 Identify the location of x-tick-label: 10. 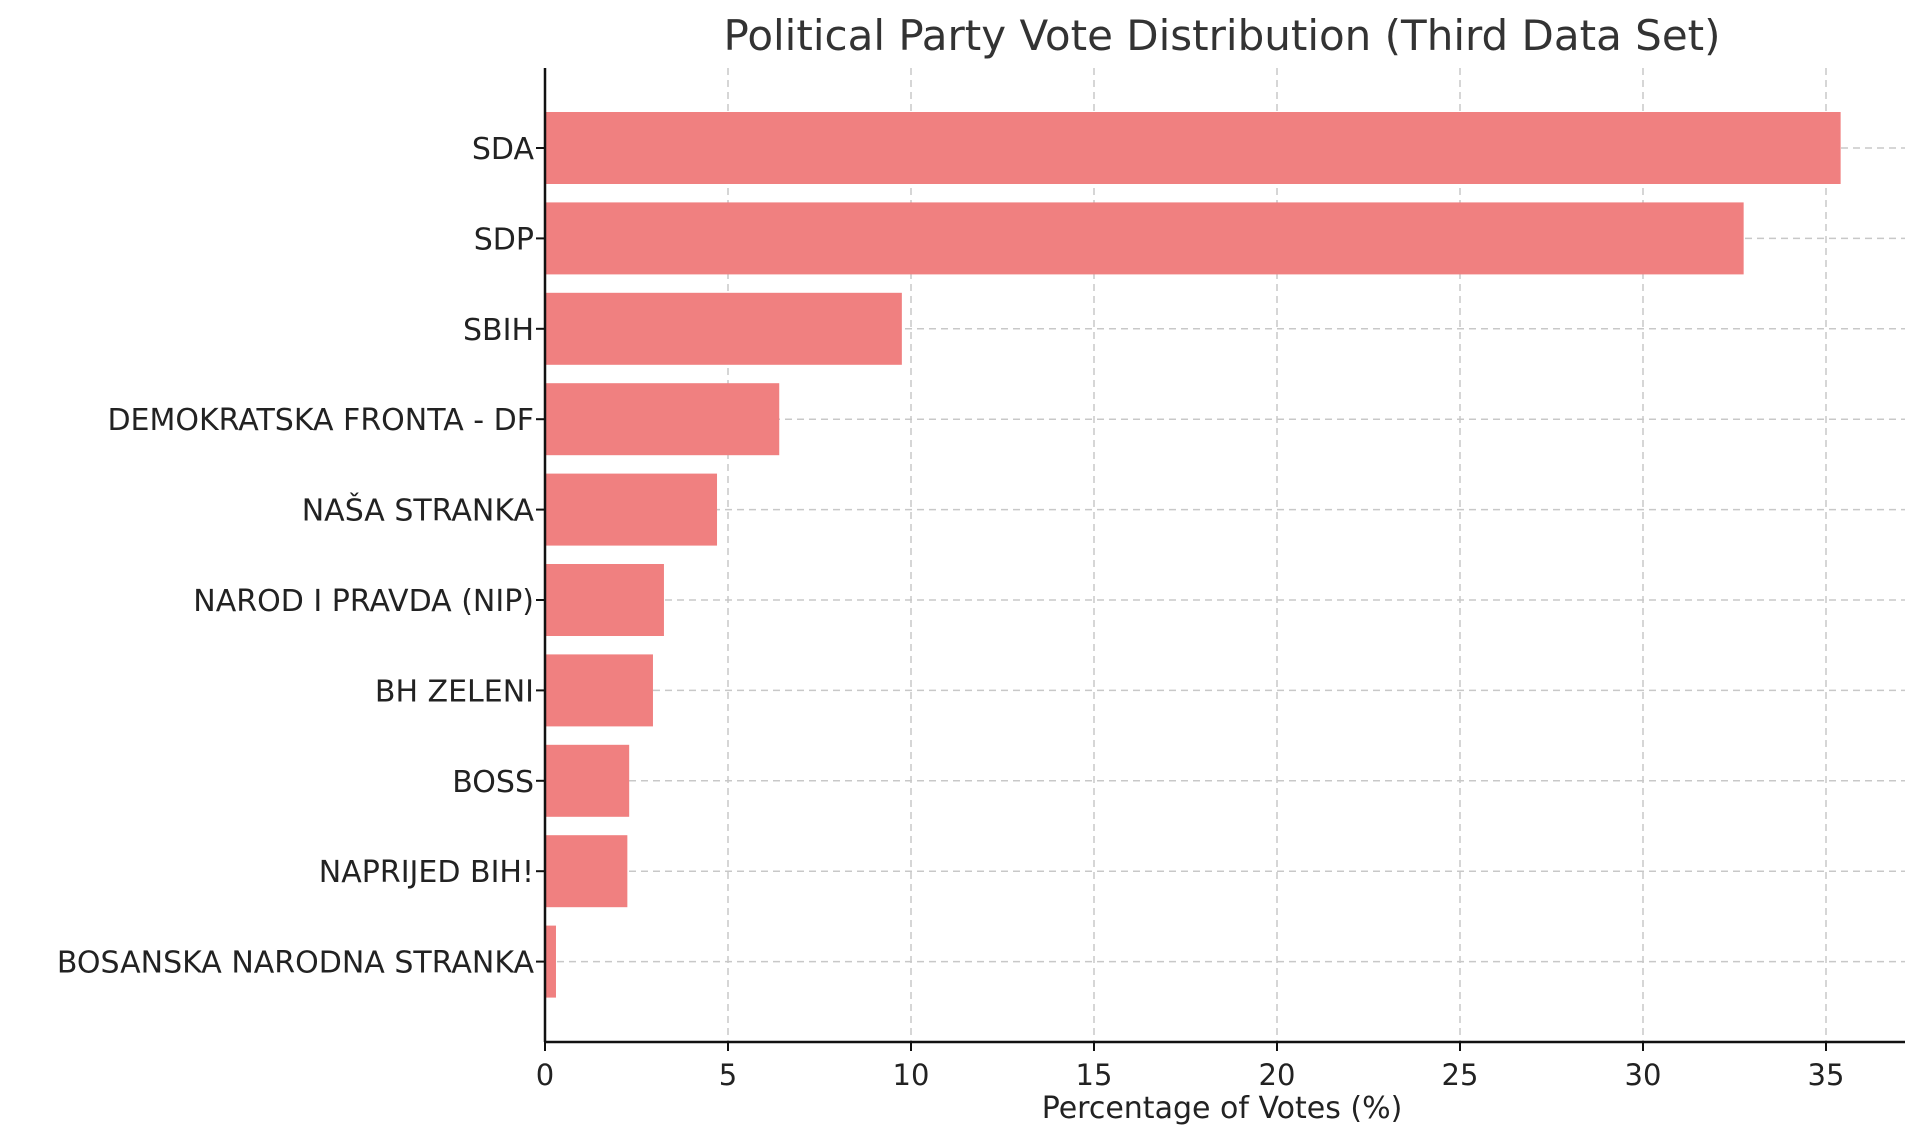
(911, 1075).